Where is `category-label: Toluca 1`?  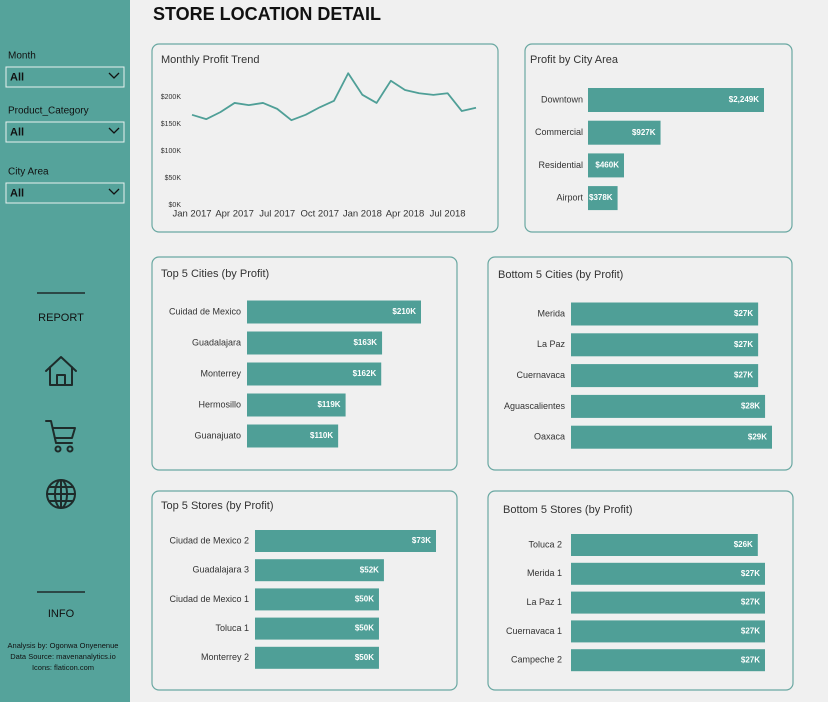 category-label: Toluca 1 is located at coordinates (232, 628).